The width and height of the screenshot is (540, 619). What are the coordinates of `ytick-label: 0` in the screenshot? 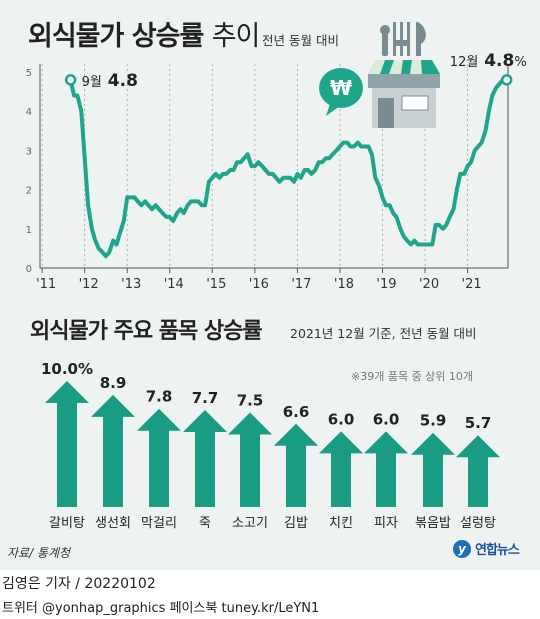 It's located at (29, 269).